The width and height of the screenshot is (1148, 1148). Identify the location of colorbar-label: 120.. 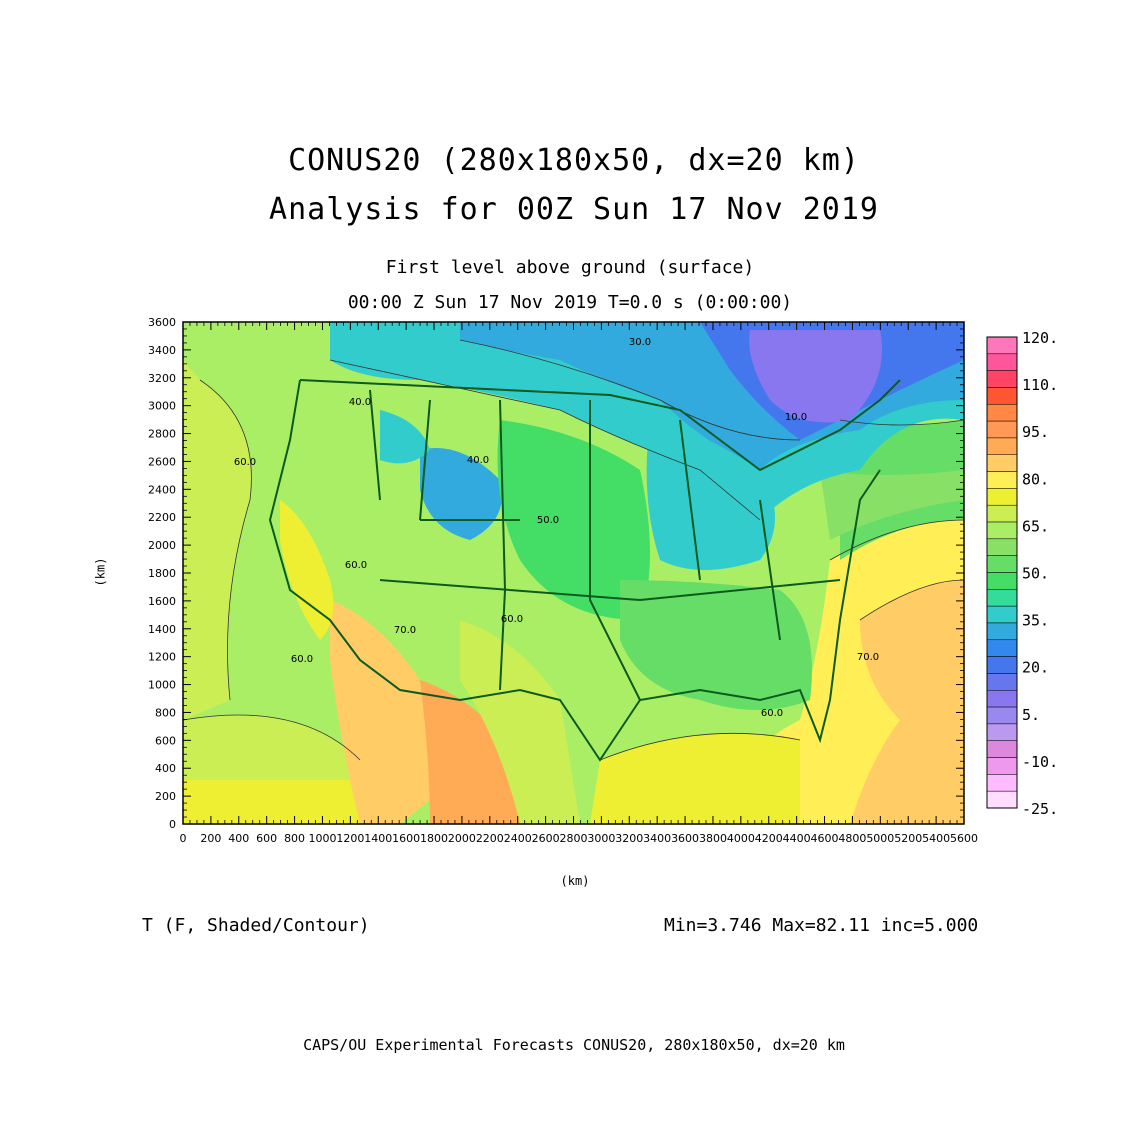
(1040, 338).